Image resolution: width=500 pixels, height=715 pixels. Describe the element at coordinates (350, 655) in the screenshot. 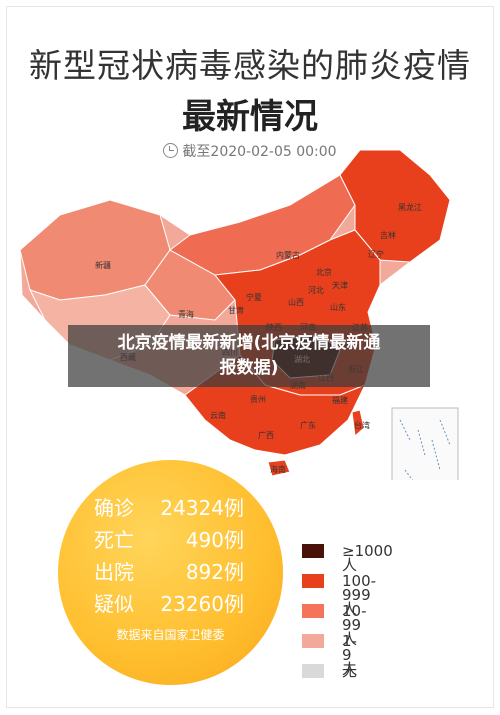

I see `legend-label: 1-9人` at that location.